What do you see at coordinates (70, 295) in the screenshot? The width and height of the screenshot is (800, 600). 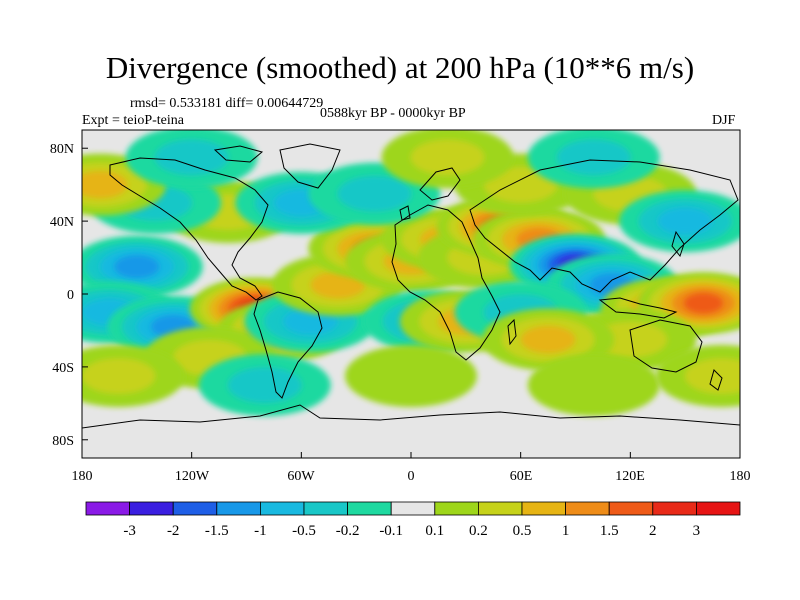 I see `lat-label-0: 0` at bounding box center [70, 295].